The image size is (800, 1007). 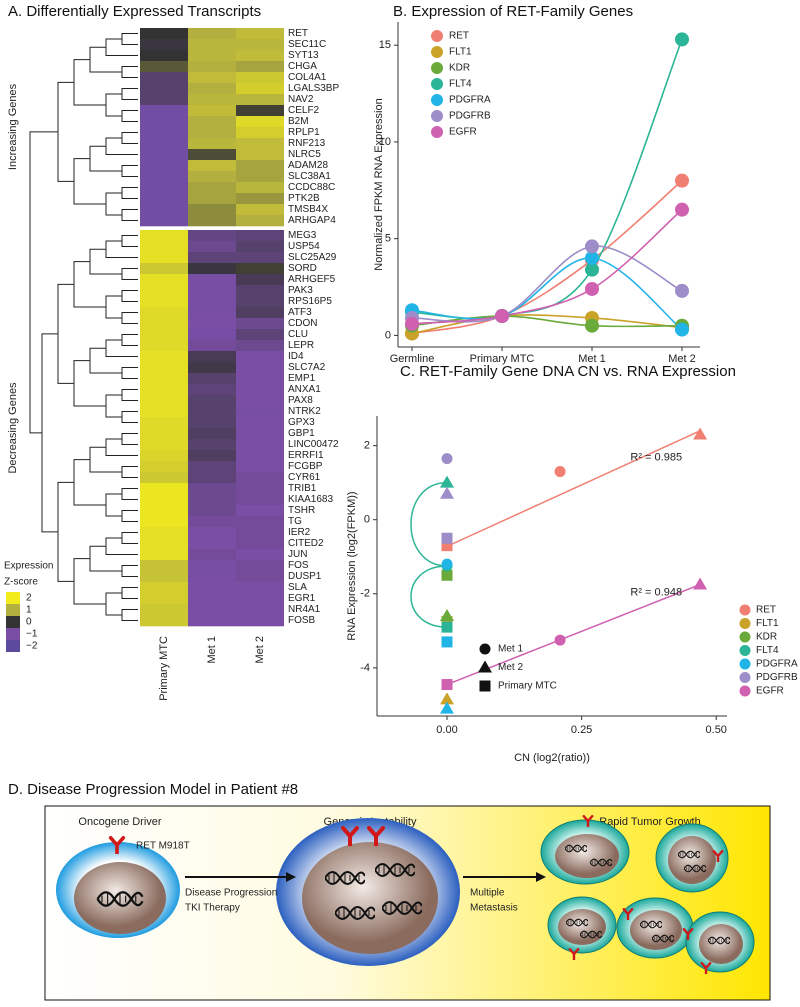 What do you see at coordinates (310, 301) in the screenshot?
I see `gene-label: RPS16P5` at bounding box center [310, 301].